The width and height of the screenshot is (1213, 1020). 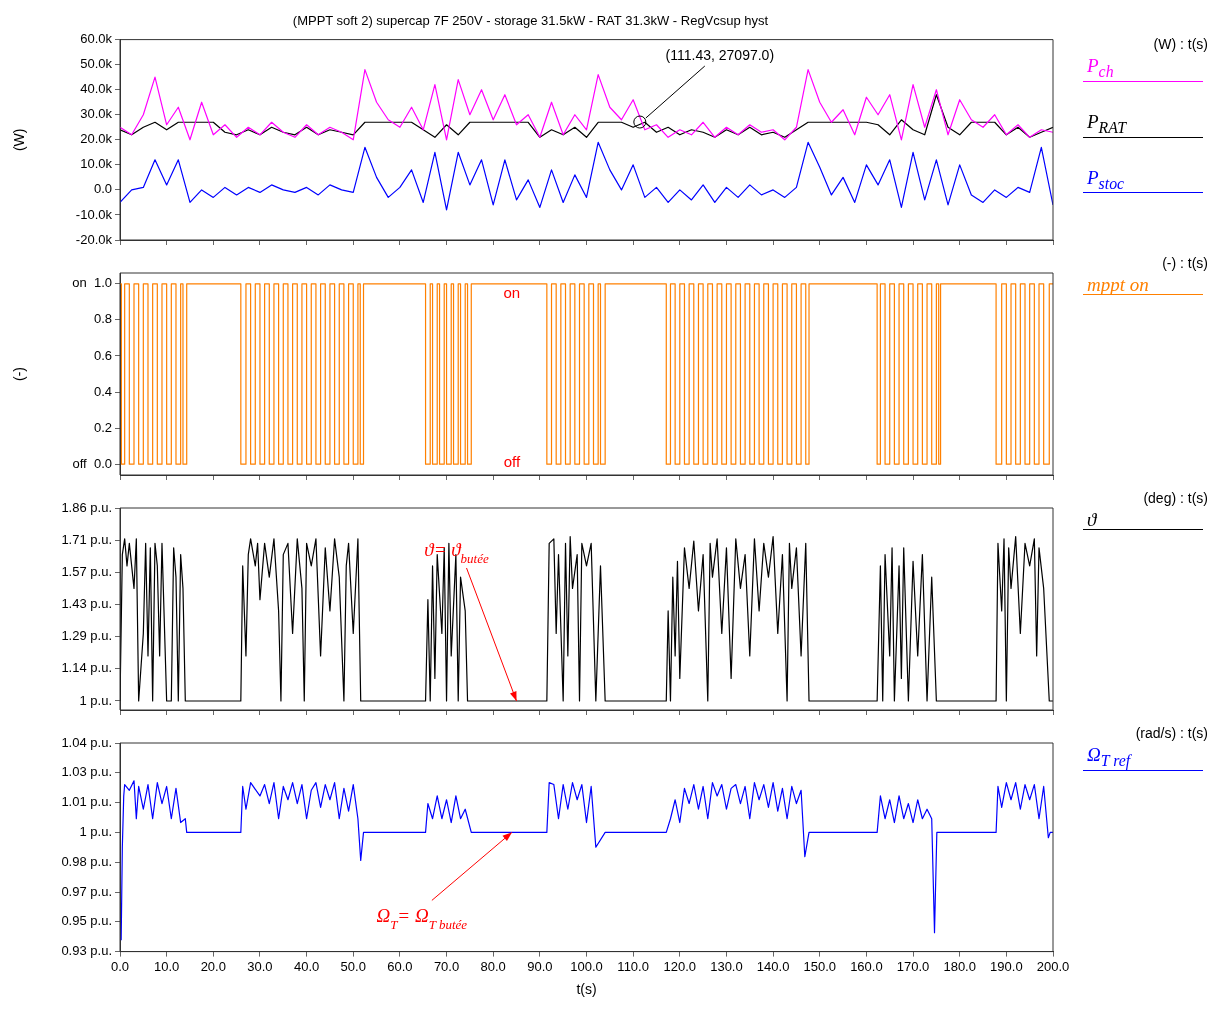 I want to click on y-tick-label: 0.98 p.u., so click(x=86, y=861).